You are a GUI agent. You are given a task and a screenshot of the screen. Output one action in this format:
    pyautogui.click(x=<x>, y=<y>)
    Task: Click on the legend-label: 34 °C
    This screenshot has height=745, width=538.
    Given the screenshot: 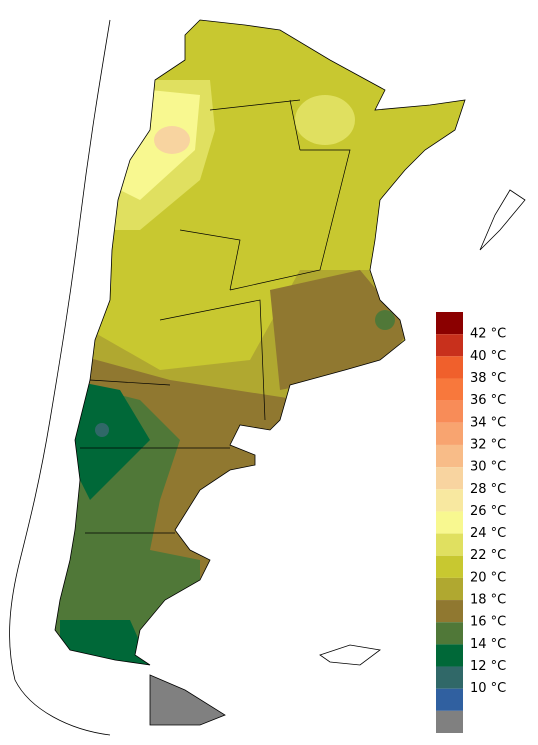 What is the action you would take?
    pyautogui.click(x=488, y=422)
    